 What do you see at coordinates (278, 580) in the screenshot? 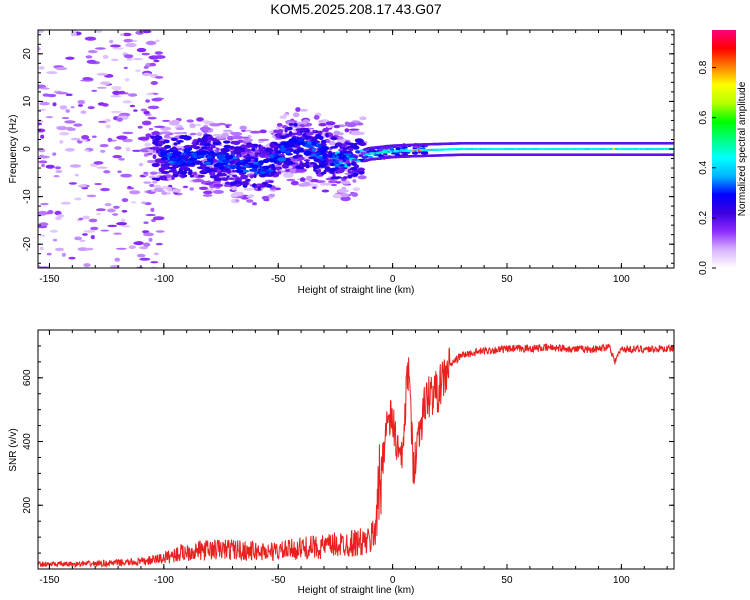
I see `snr-x-tick-label: -50` at bounding box center [278, 580].